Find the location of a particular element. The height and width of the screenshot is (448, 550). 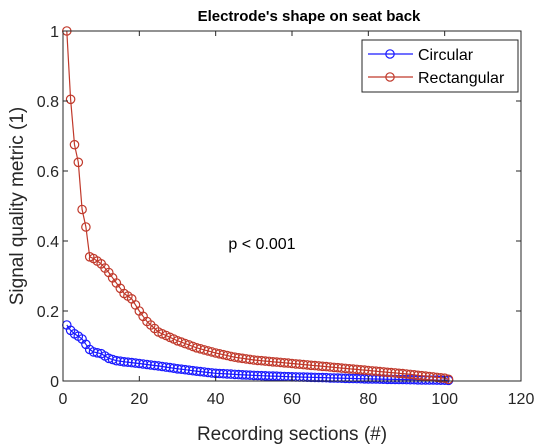

legend-marker-circular is located at coordinates (390, 54).